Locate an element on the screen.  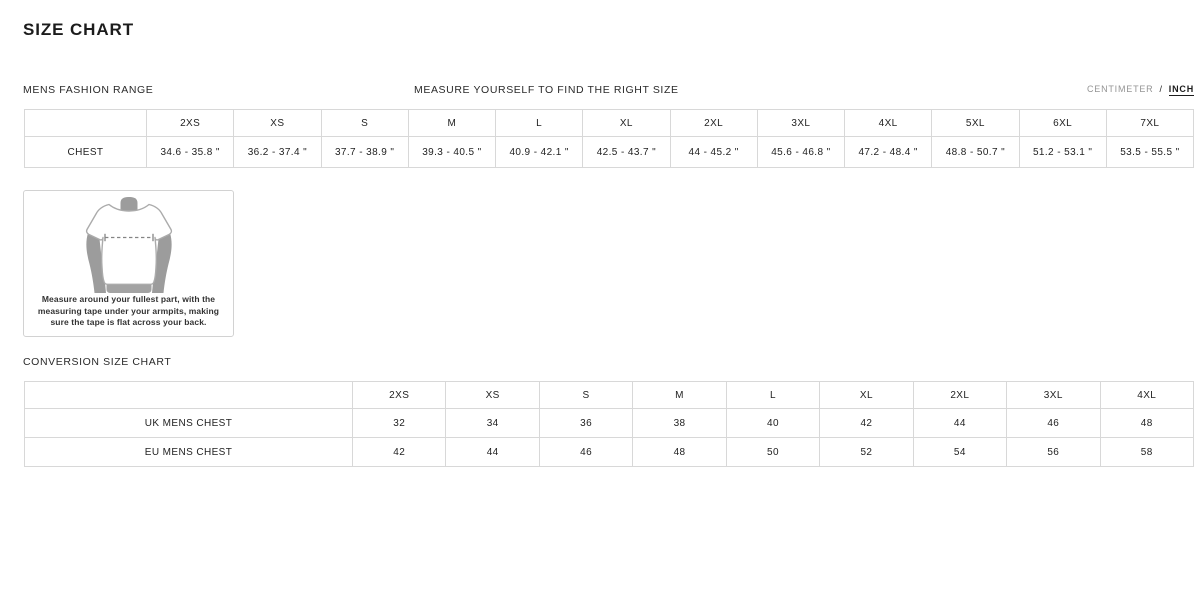
chest-range-cell: 47.2 - 48.4 " is located at coordinates (888, 152).